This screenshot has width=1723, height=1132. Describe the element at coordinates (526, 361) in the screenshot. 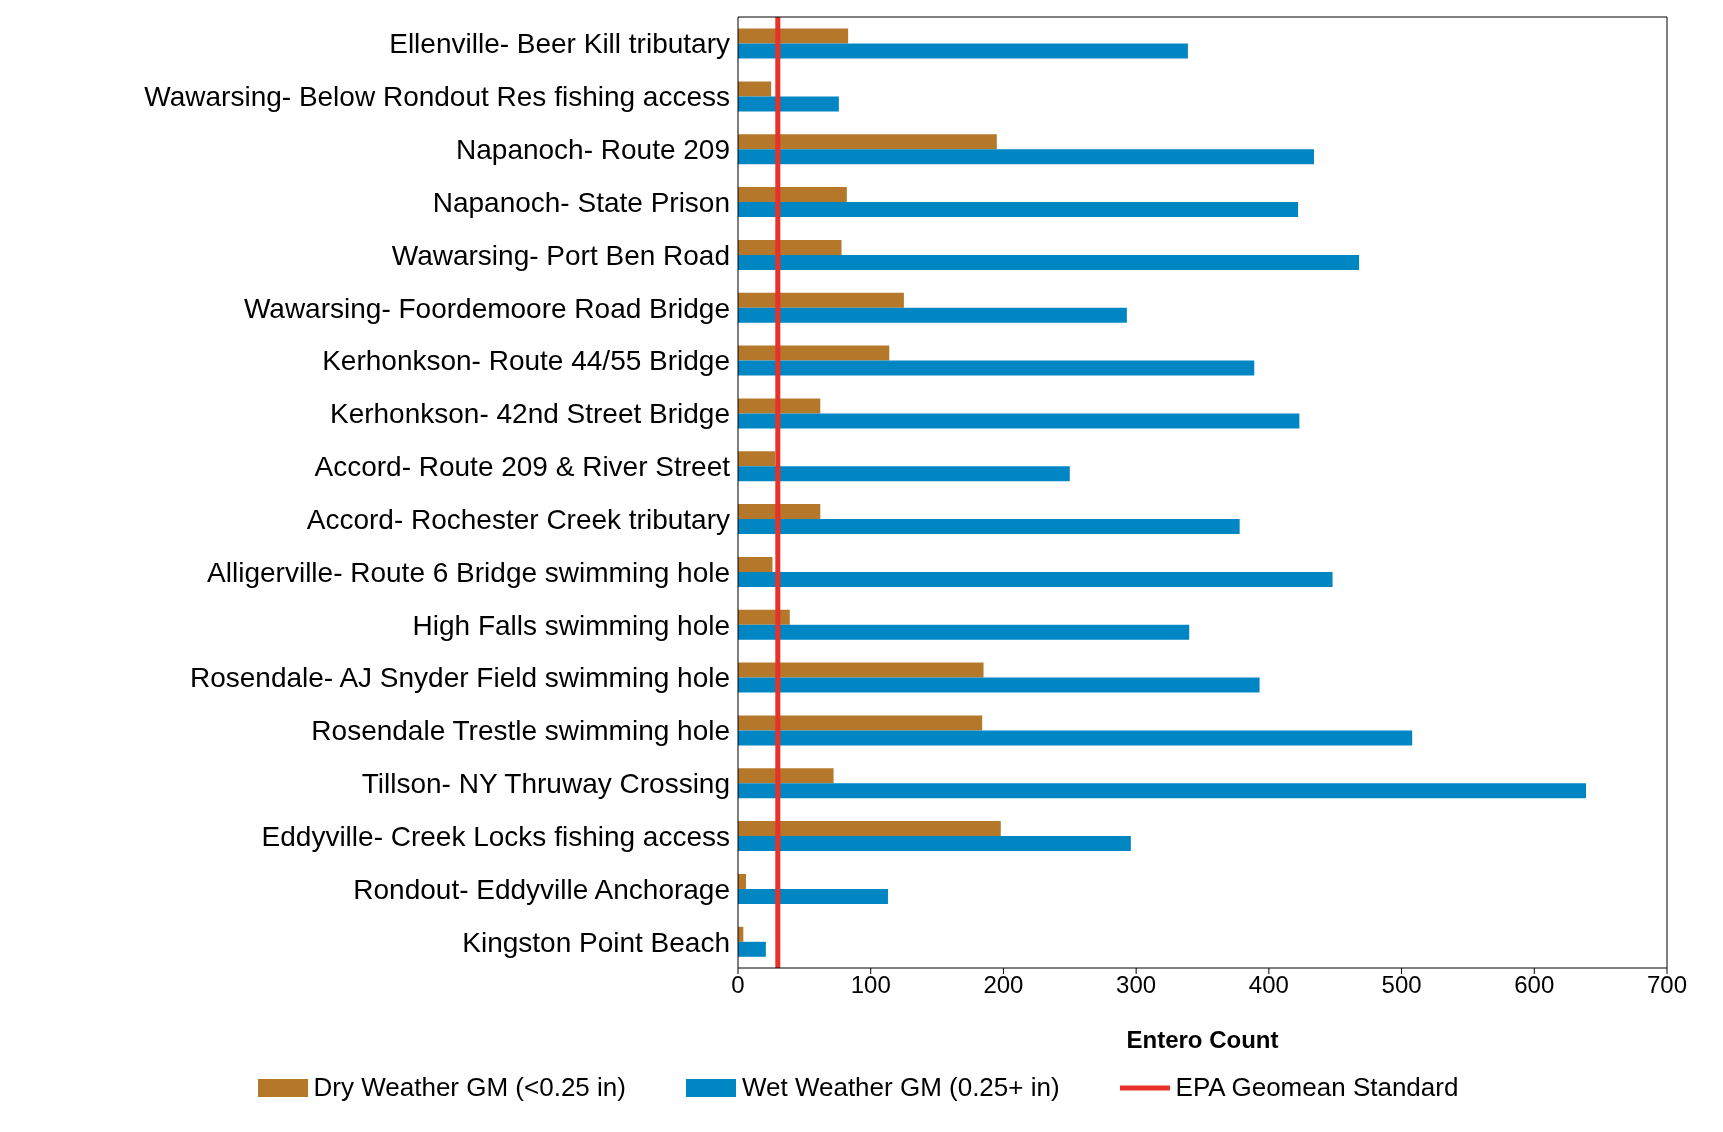

I see `y-tick-label: Kerhonkson- Route 44/55 Bridge` at that location.